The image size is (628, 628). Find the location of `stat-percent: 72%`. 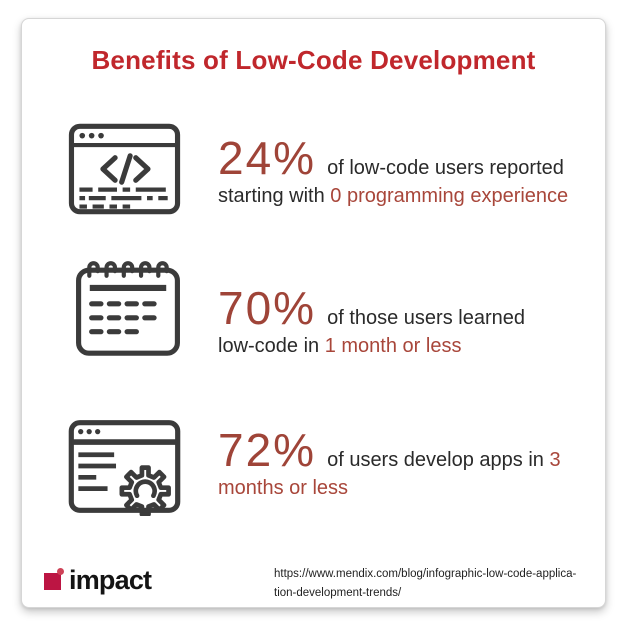

stat-percent: 72% is located at coordinates (267, 450).